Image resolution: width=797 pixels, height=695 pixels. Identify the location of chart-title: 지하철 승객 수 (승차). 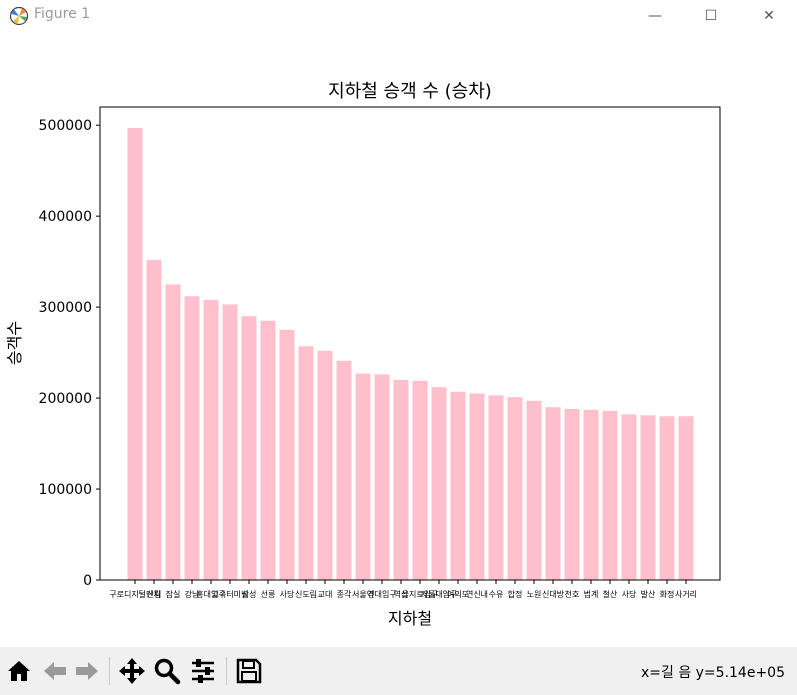
(410, 91).